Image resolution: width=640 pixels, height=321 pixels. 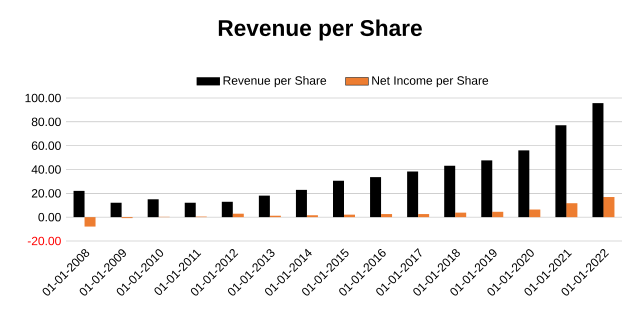 I want to click on chart-title: Revenue per Share, so click(x=320, y=30).